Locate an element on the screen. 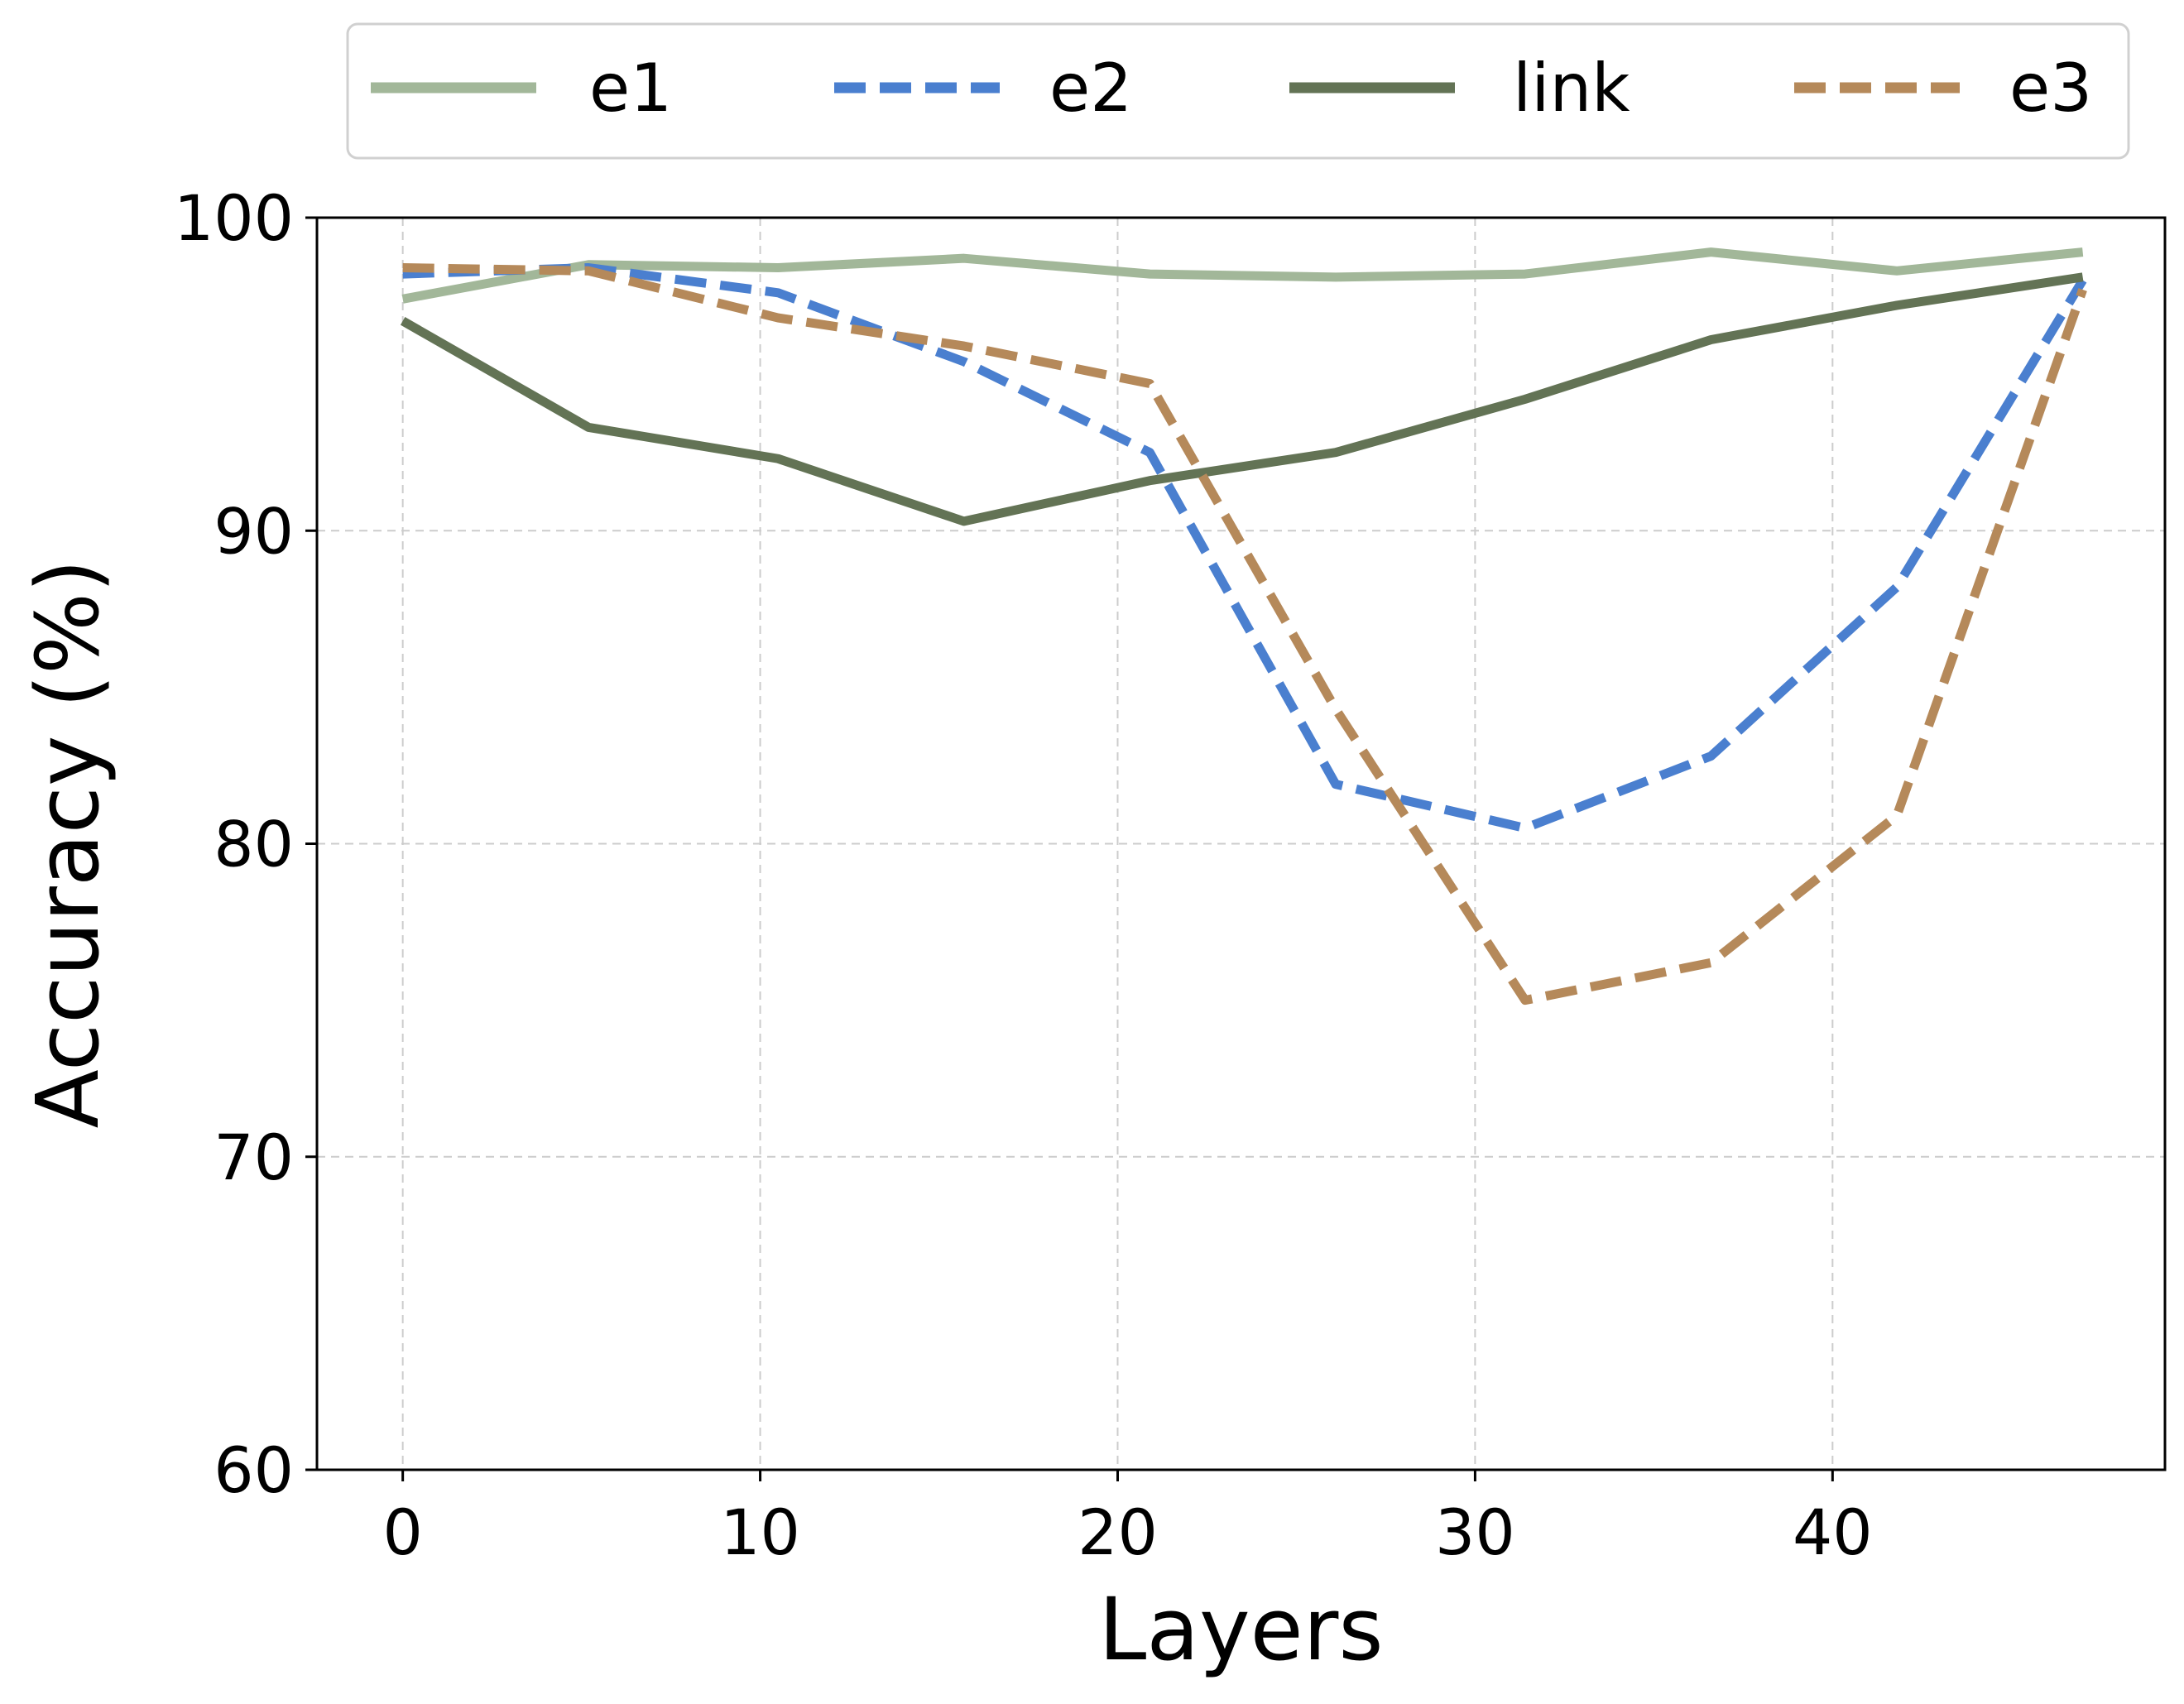 The image size is (2184, 1704). y-tick-label: 70 is located at coordinates (254, 1157).